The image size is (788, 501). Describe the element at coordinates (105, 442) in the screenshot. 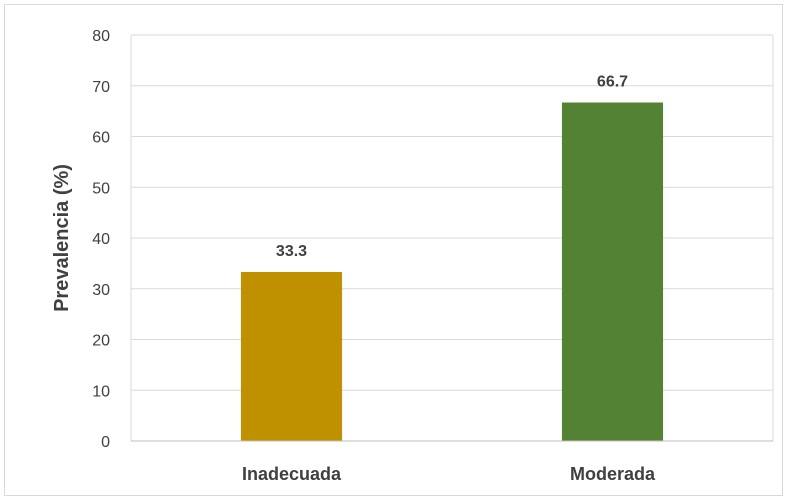

I see `y-tick-label-0: 0` at that location.